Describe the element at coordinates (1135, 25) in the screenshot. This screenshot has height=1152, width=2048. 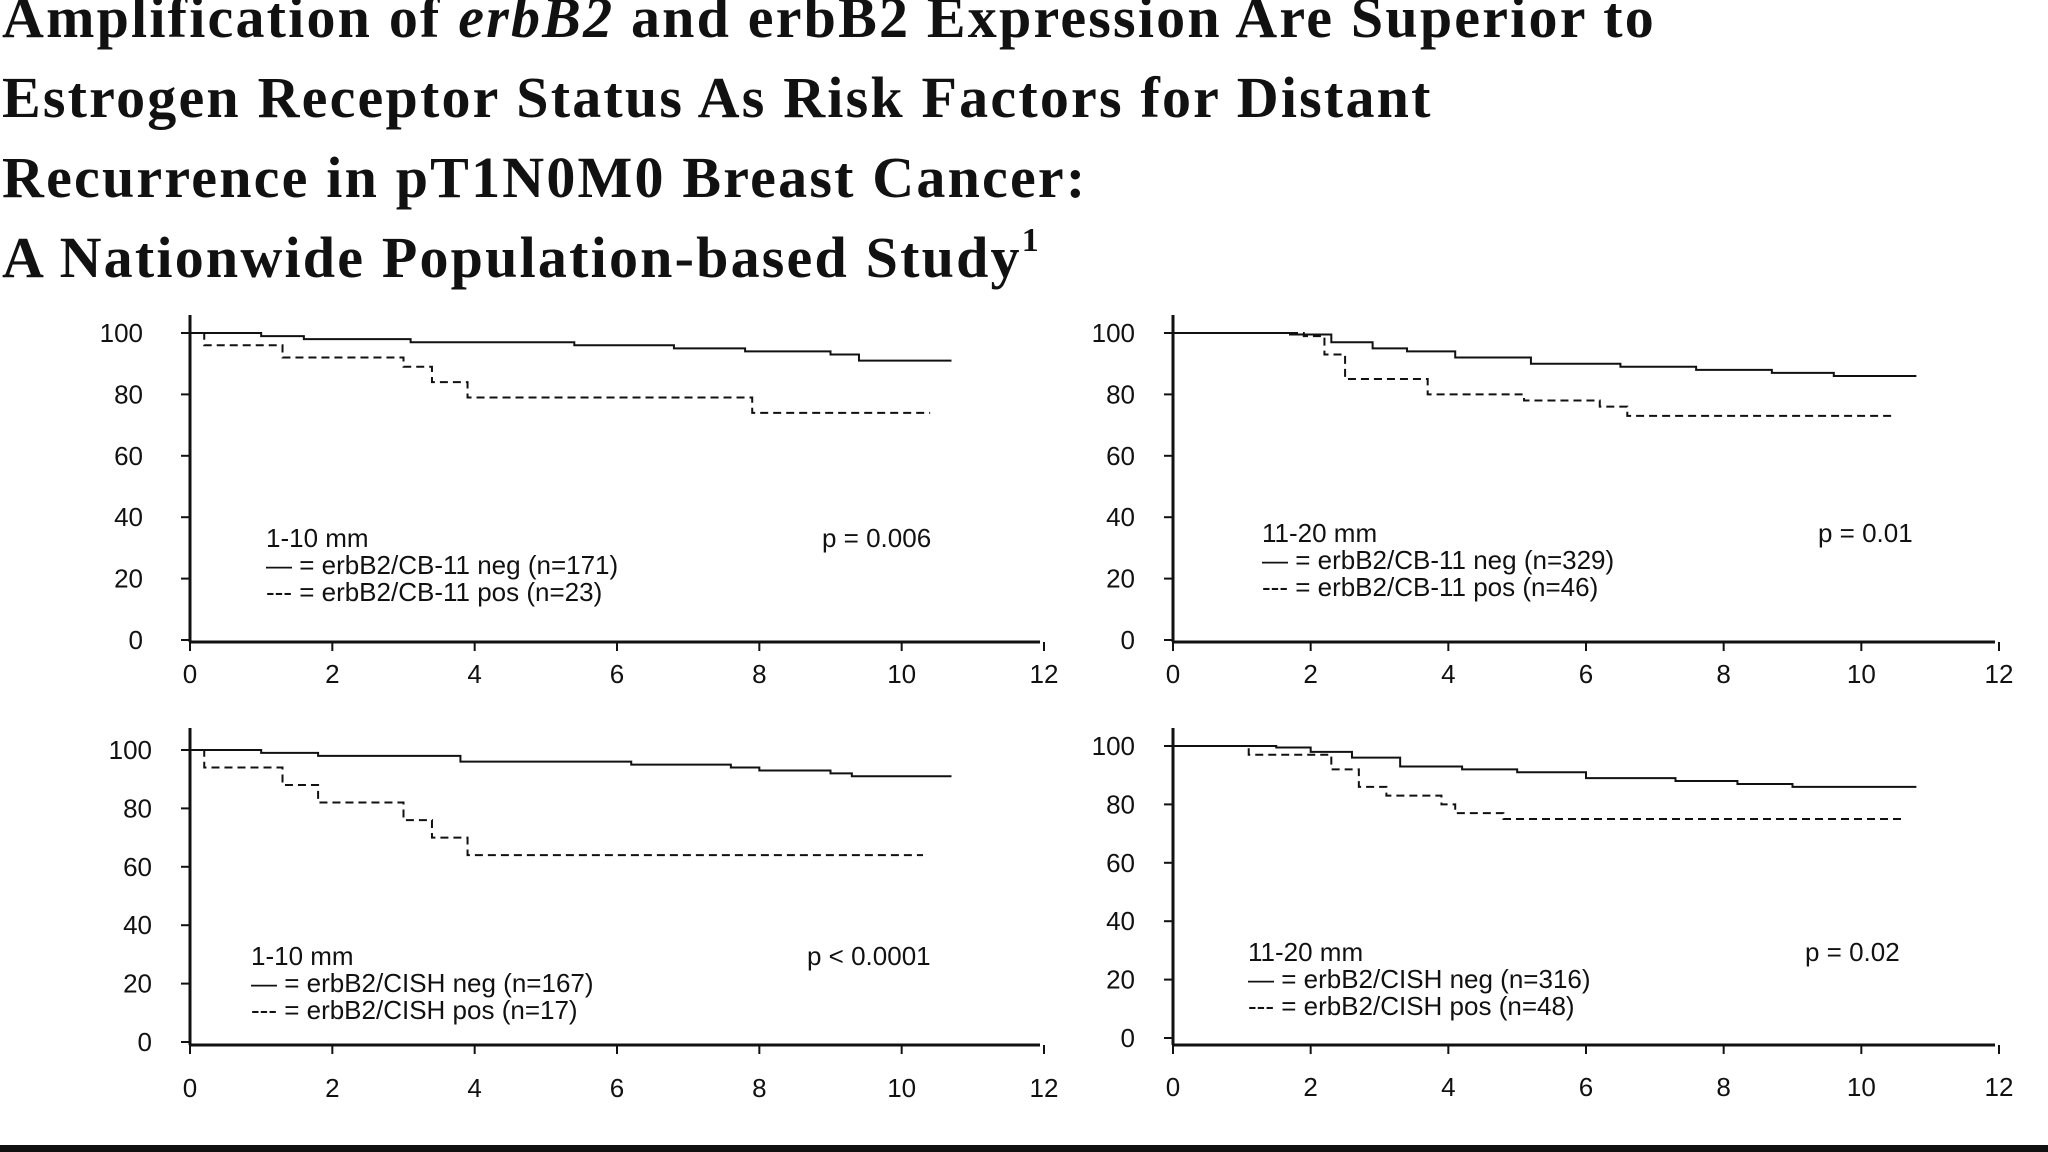
I see `title-line-1-end: and erbB2 Expression Are Superior to` at that location.